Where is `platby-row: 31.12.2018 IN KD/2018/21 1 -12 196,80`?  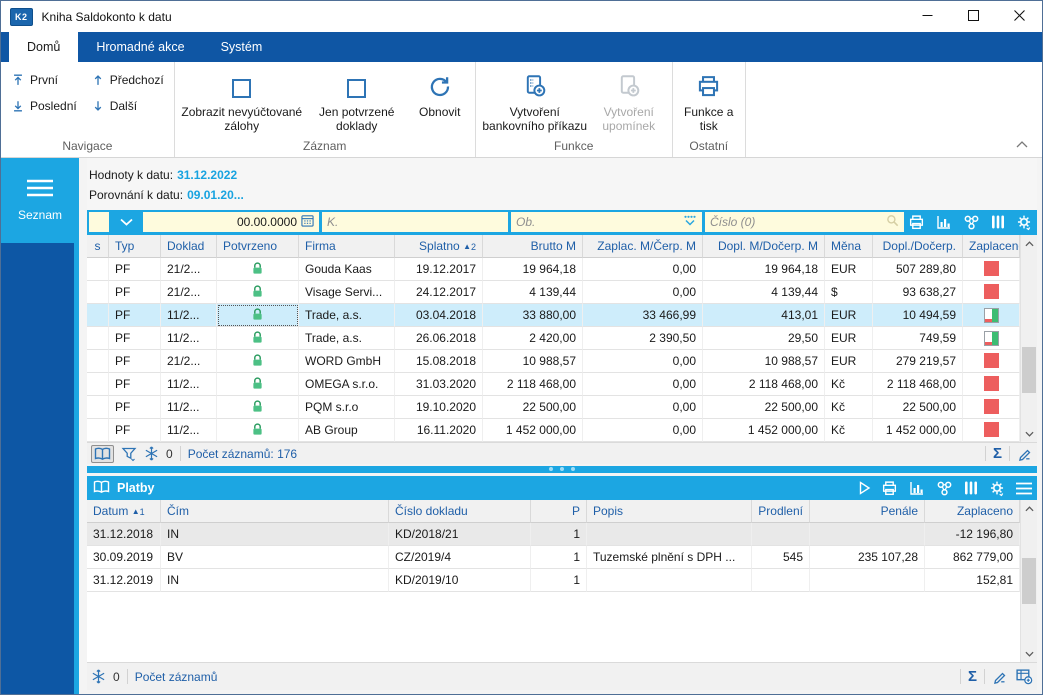
platby-row: 31.12.2018 IN KD/2018/21 1 -12 196,80 is located at coordinates (553, 534).